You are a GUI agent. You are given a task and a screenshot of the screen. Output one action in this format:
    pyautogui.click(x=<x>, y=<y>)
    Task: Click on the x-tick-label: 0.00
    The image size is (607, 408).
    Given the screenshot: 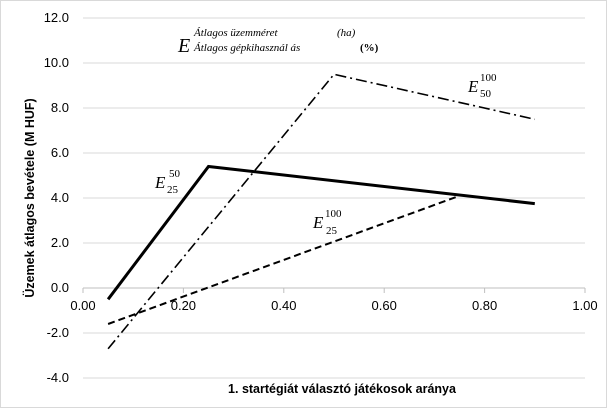 What is the action you would take?
    pyautogui.click(x=82, y=305)
    